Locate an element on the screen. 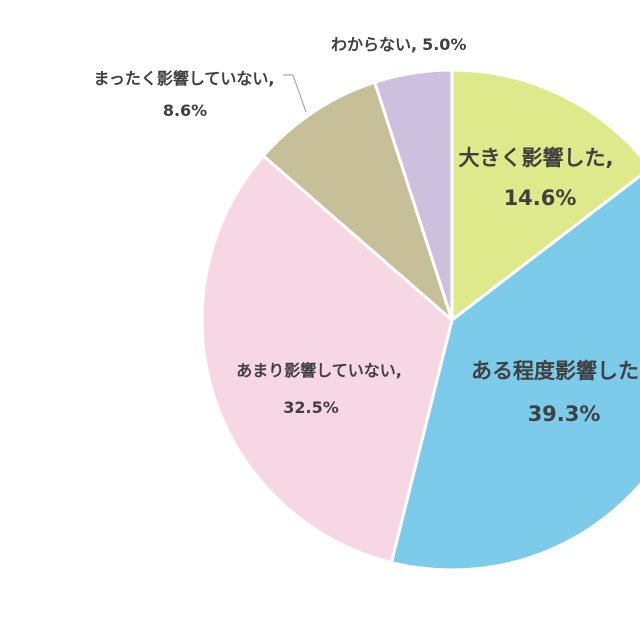 This screenshot has height=640, width=640. slice-value-not-at-all-affected: 8.6% is located at coordinates (185, 110).